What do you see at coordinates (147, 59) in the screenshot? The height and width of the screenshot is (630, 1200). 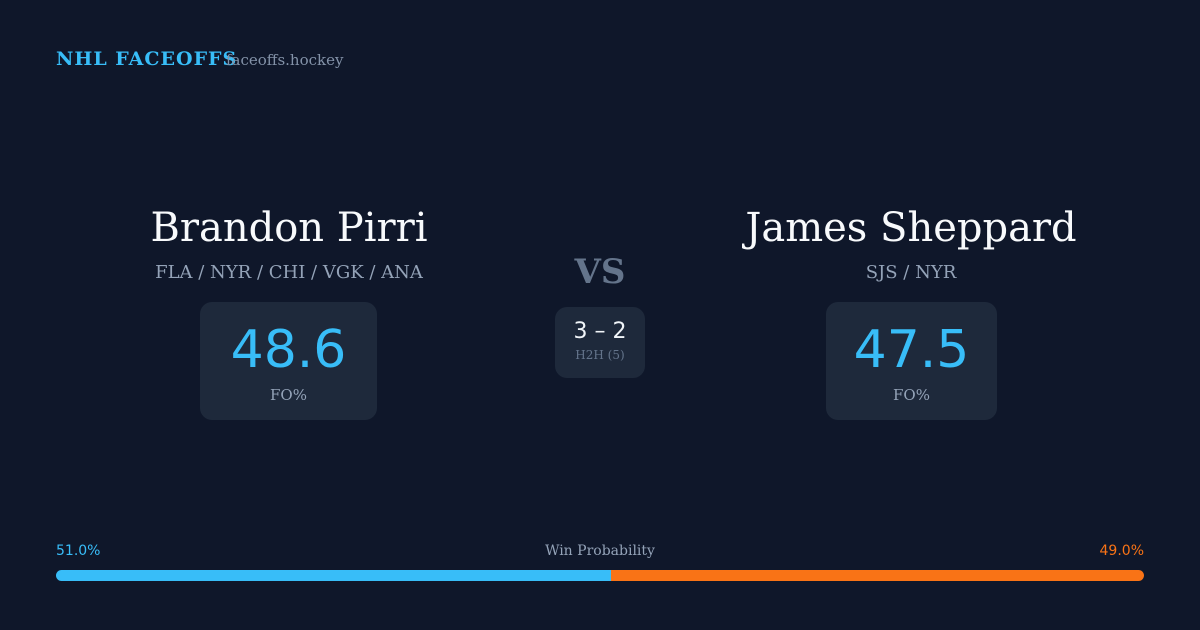 I see `brand: NHL FACEOFFS` at bounding box center [147, 59].